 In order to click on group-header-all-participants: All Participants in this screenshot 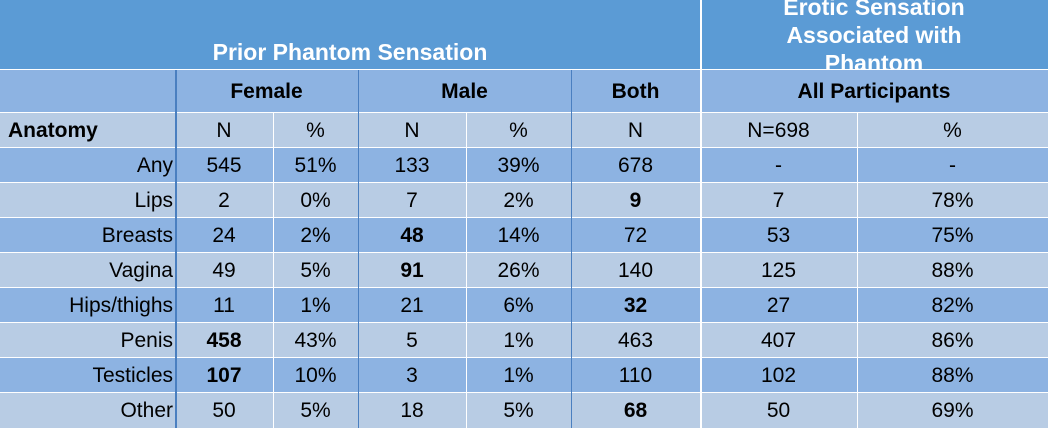, I will do `click(874, 91)`.